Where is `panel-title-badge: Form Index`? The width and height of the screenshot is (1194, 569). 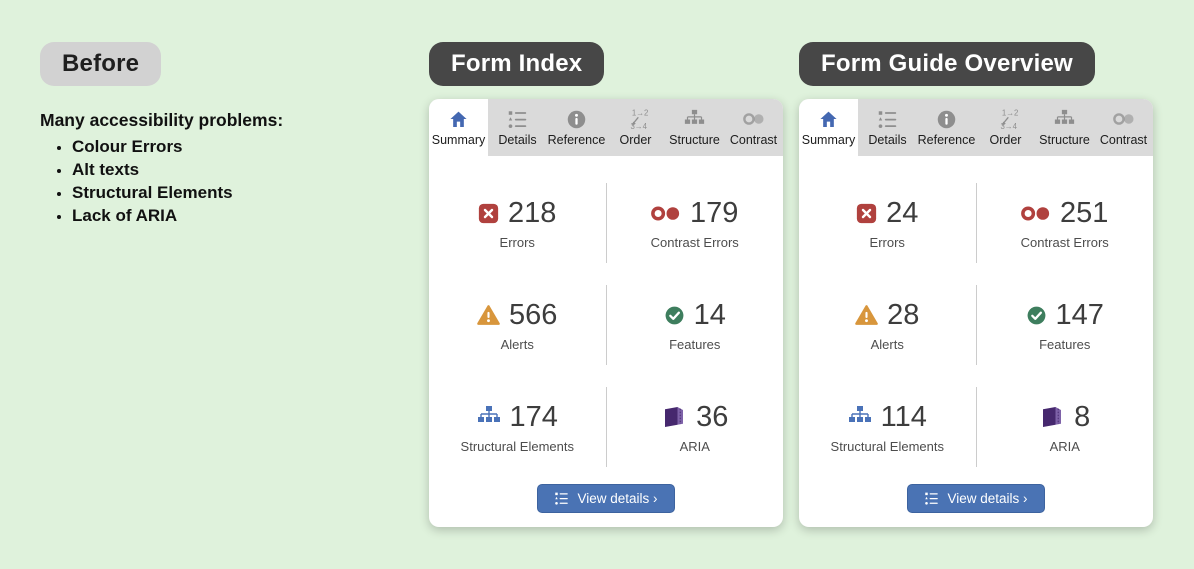 panel-title-badge: Form Index is located at coordinates (517, 64).